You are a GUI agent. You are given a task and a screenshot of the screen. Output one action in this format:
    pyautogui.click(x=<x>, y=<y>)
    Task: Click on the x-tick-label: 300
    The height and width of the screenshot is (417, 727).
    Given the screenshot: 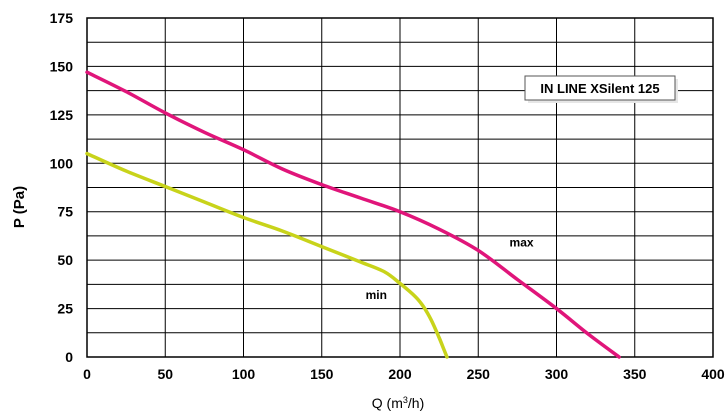 What is the action you would take?
    pyautogui.click(x=557, y=374)
    